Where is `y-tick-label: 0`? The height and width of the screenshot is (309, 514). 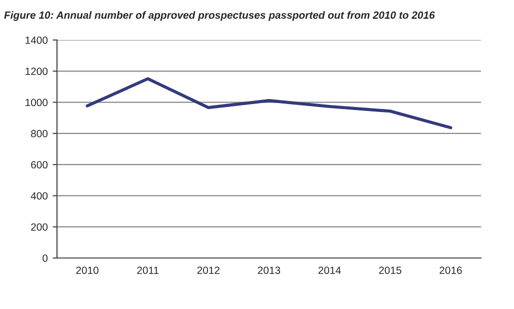 y-tick-label: 0 is located at coordinates (45, 258).